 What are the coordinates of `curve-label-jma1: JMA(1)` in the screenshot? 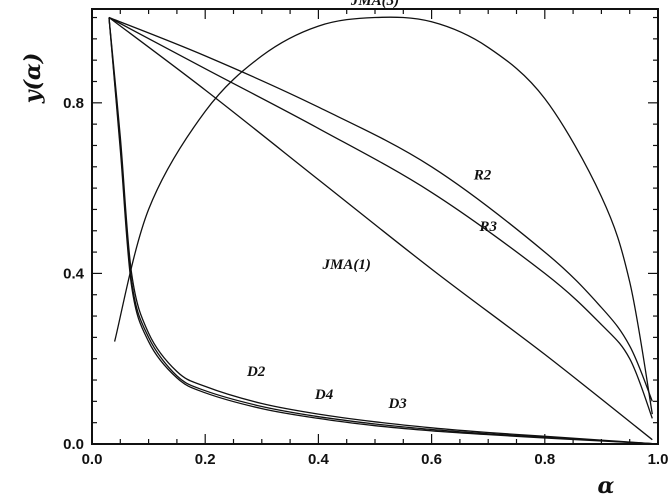 It's located at (346, 265).